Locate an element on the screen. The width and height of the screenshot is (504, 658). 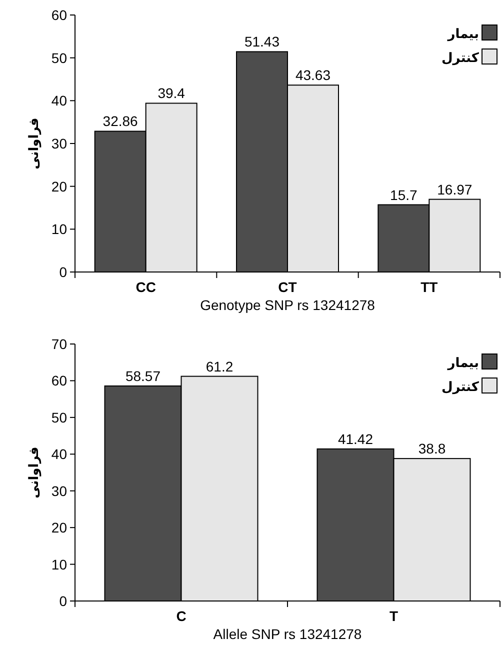
data-label: 16.97 is located at coordinates (454, 189).